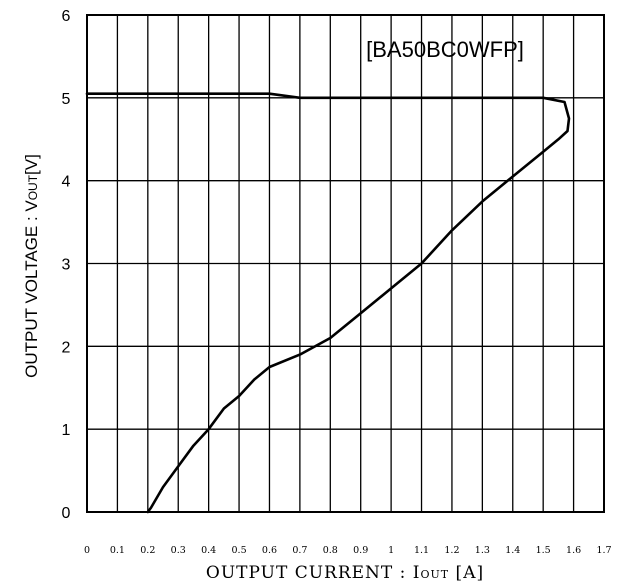 This screenshot has height=586, width=627. Describe the element at coordinates (87, 550) in the screenshot. I see `x-tick-label: 0` at that location.